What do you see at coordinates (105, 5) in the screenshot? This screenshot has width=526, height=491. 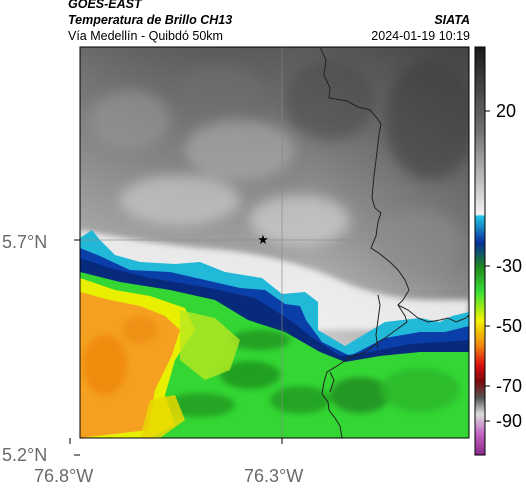 I see `satellite-label: GOES-EAST` at bounding box center [105, 5].